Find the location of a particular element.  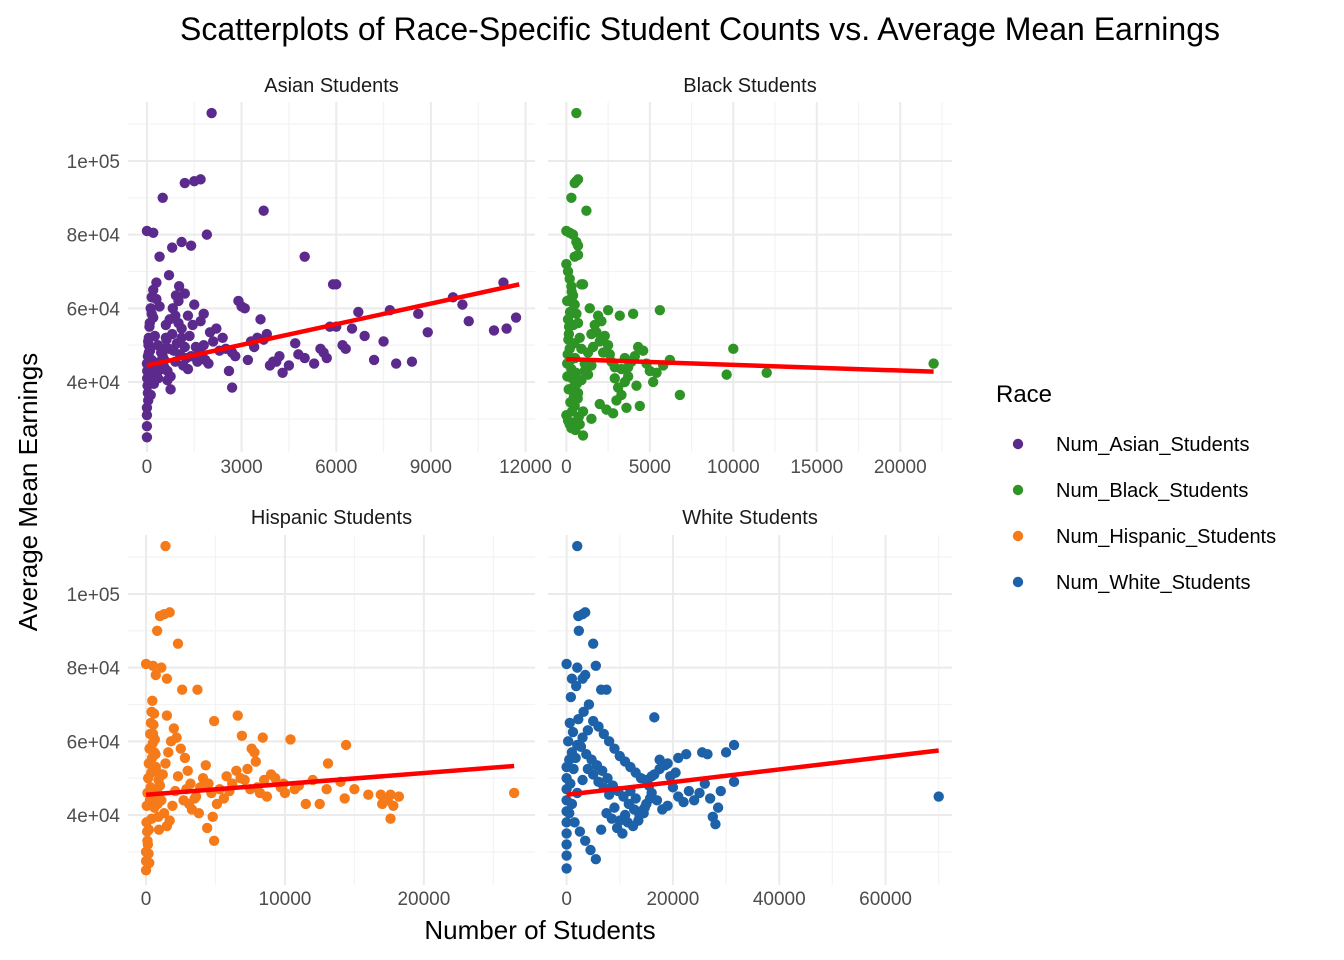

legend-key is located at coordinates (1018, 444).